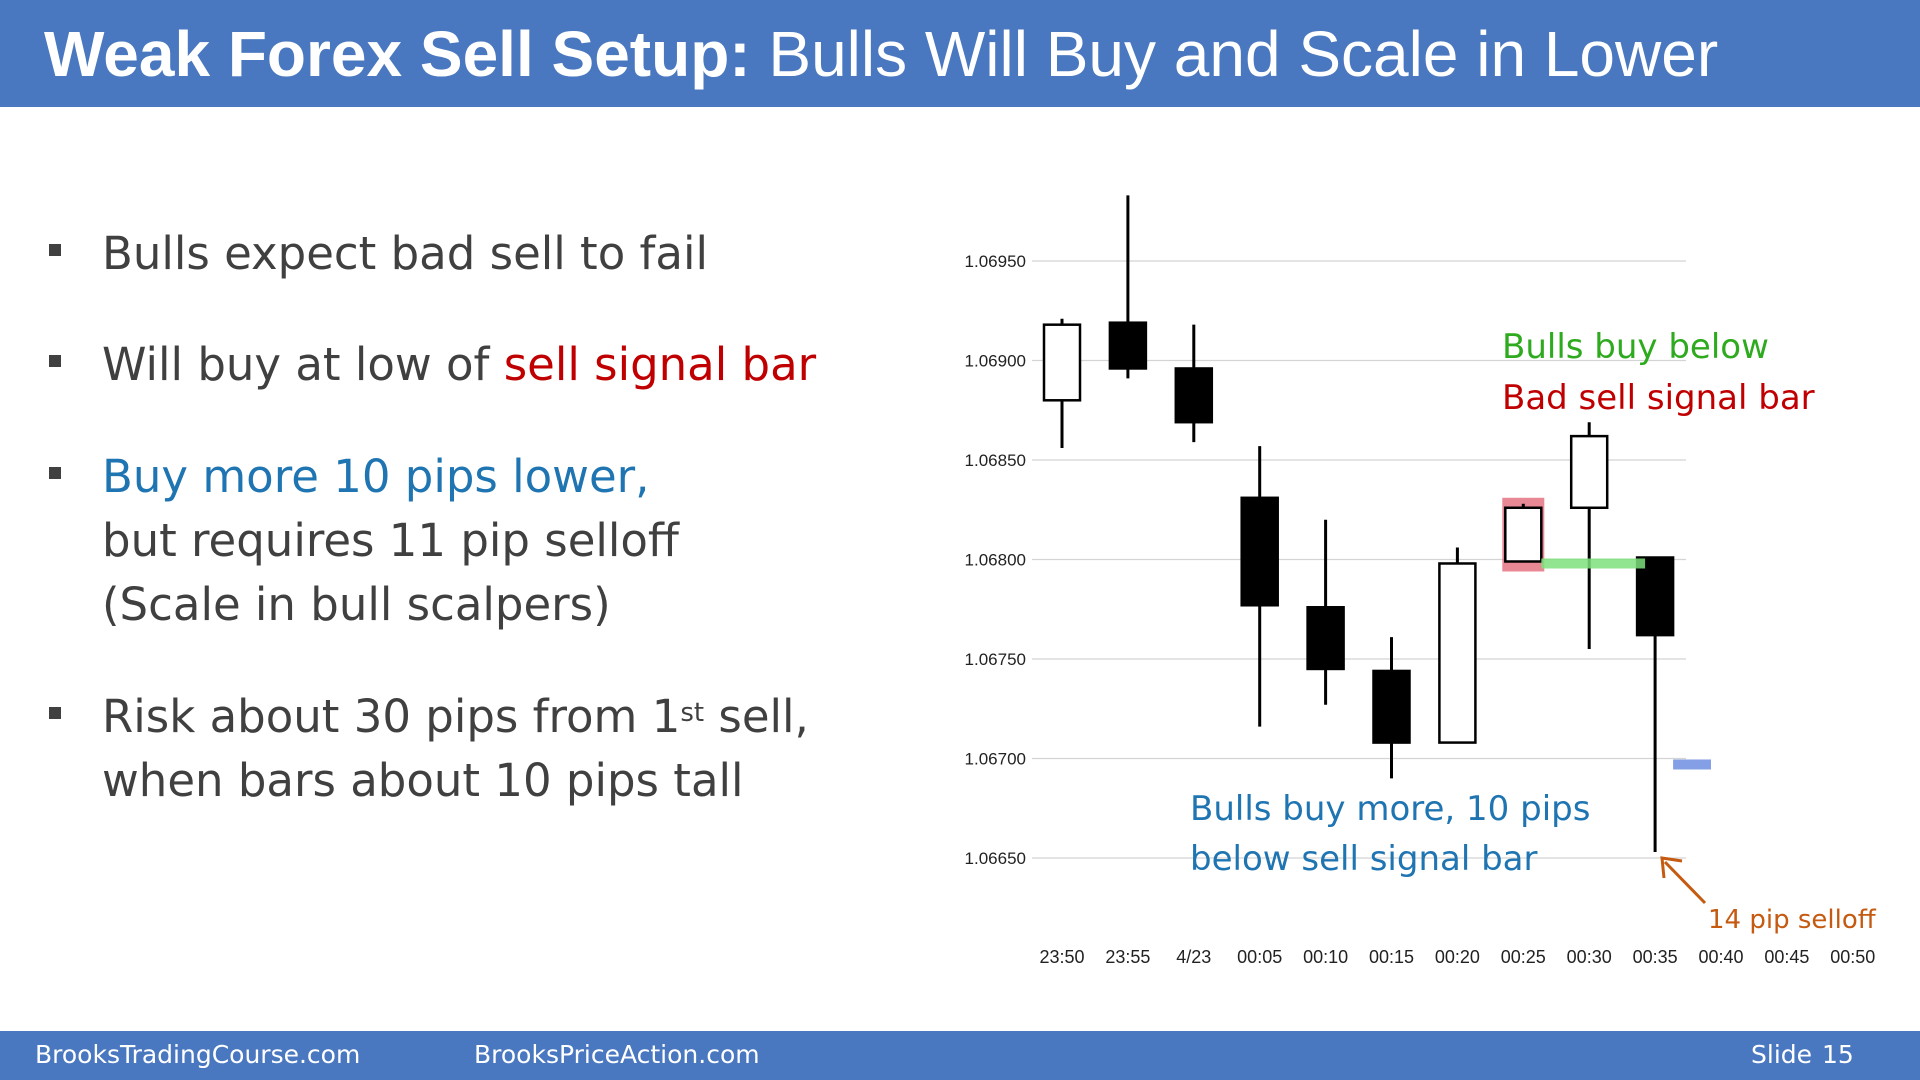 The image size is (1920, 1080). Describe the element at coordinates (617, 1054) in the screenshot. I see `footer-site-2: BrooksPriceAction.com` at that location.